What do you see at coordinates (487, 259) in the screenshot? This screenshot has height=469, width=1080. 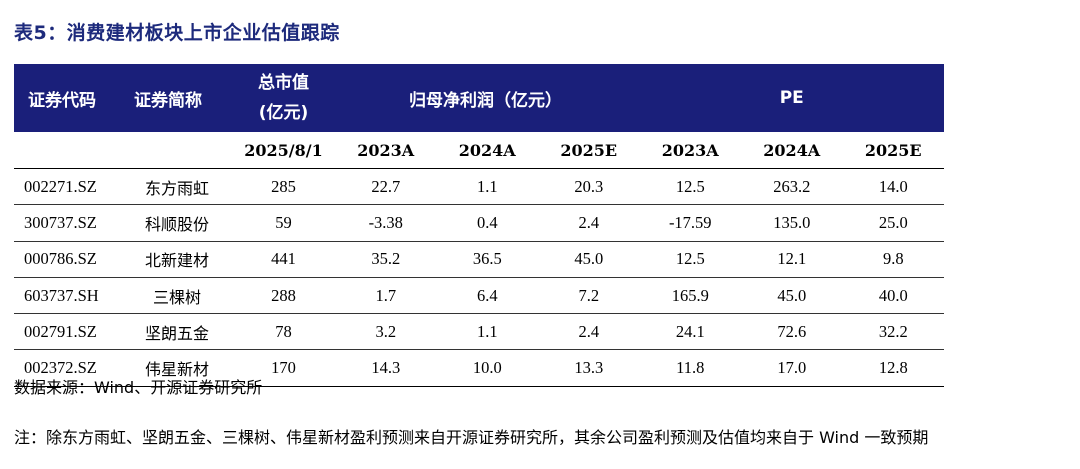 I see `cell-np-2024a: 36.5` at bounding box center [487, 259].